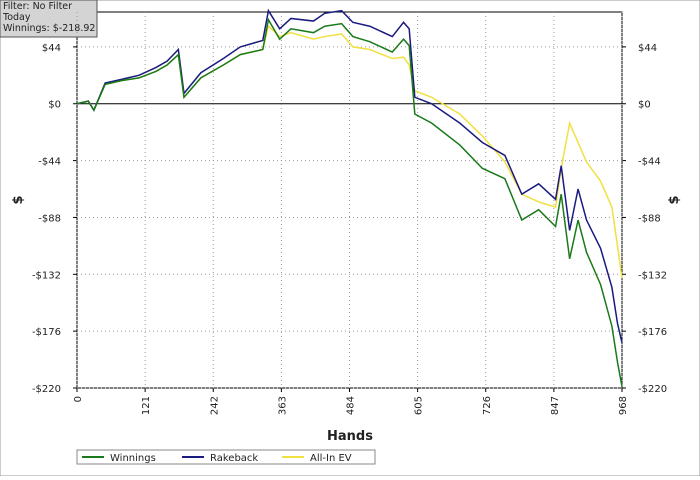 Image resolution: width=700 pixels, height=480 pixels. Describe the element at coordinates (234, 458) in the screenshot. I see `legend-label: Rakeback` at that location.